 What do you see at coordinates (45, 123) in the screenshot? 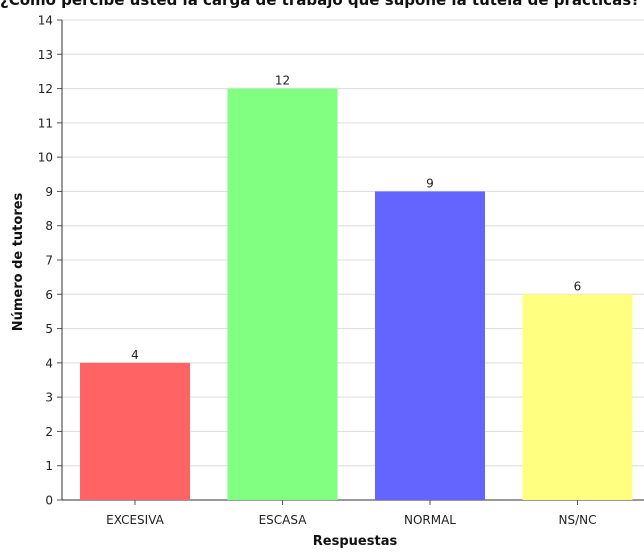
I see `y-tick-label: 11` at bounding box center [45, 123].